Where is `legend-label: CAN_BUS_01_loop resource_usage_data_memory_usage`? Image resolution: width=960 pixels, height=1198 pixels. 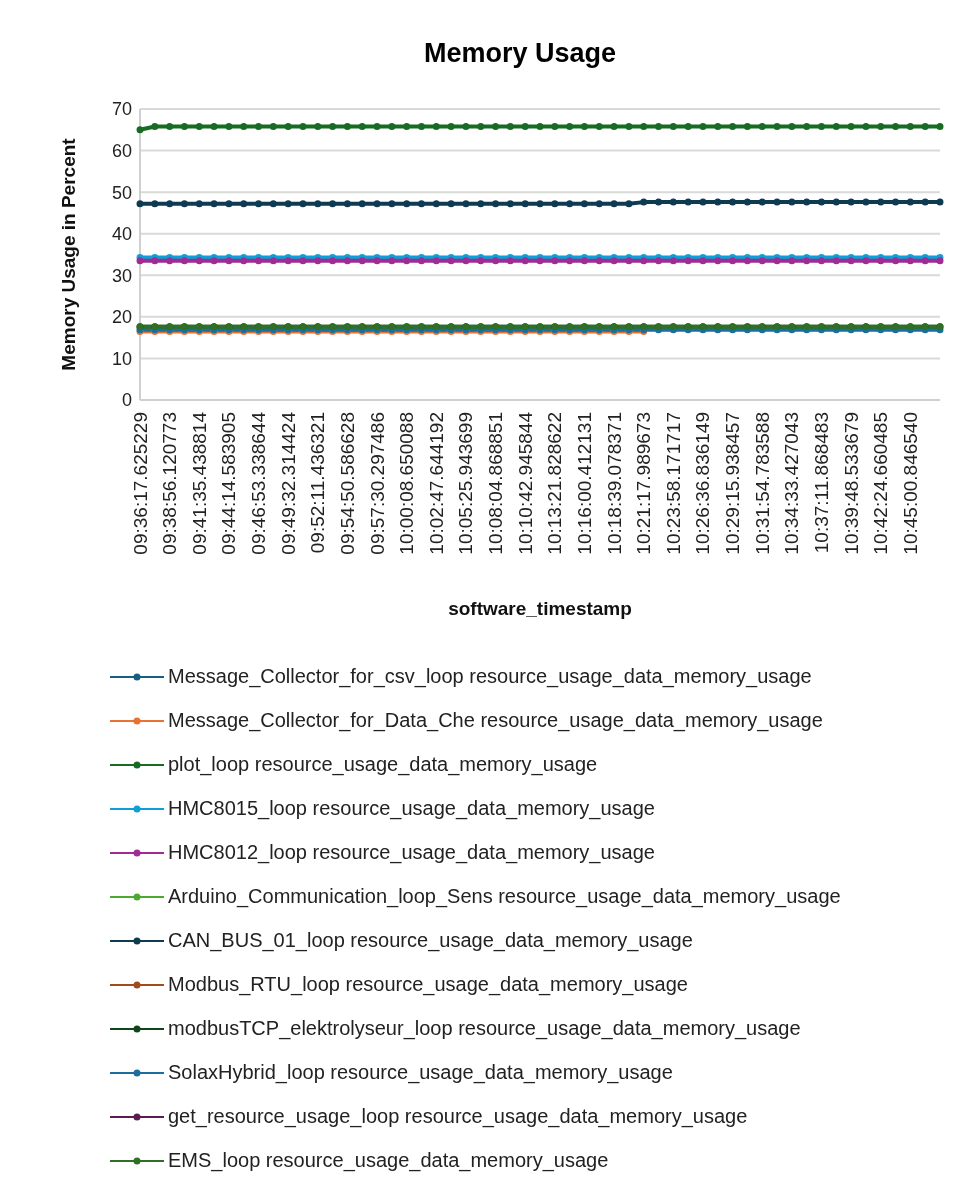
legend-label: CAN_BUS_01_loop resource_usage_data_memory_usage is located at coordinates (430, 940).